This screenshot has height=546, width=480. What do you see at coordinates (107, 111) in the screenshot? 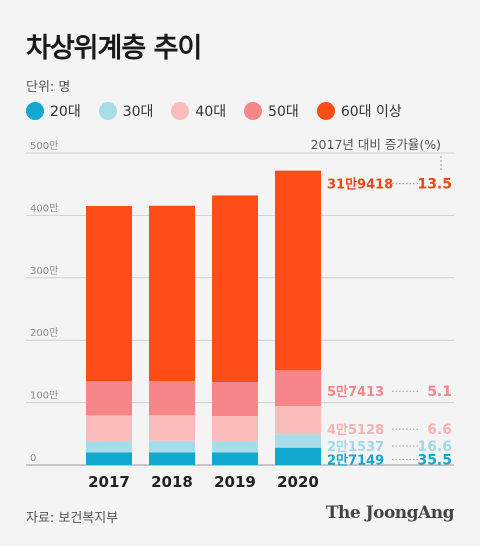
I see `legend-swatch-30s` at bounding box center [107, 111].